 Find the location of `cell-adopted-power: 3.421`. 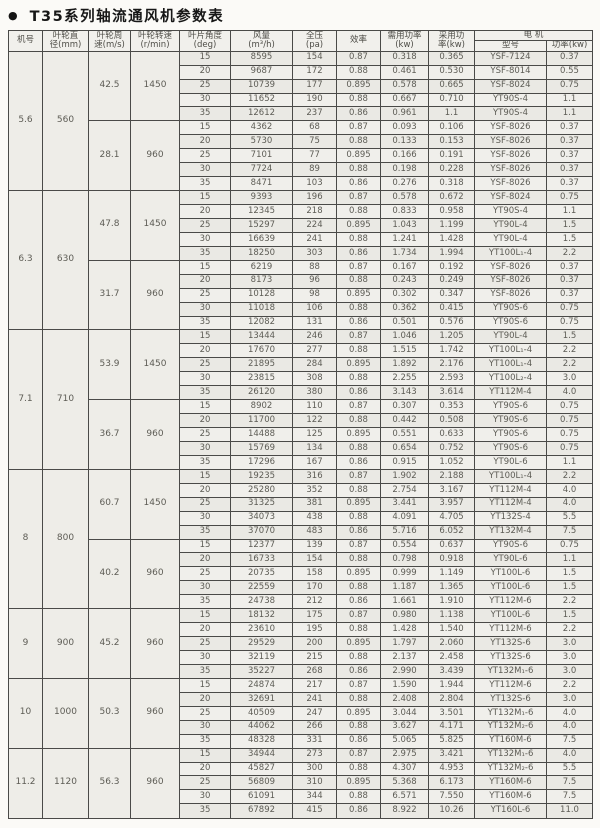

cell-adopted-power: 3.421 is located at coordinates (451, 755).